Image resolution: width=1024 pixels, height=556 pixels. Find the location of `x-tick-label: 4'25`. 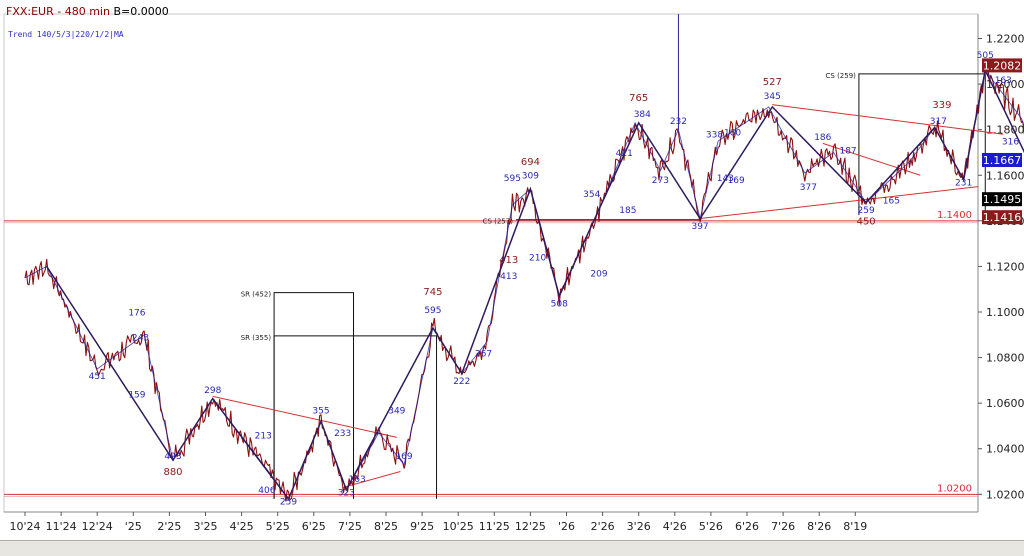

x-tick-label: 4'25 is located at coordinates (242, 526).